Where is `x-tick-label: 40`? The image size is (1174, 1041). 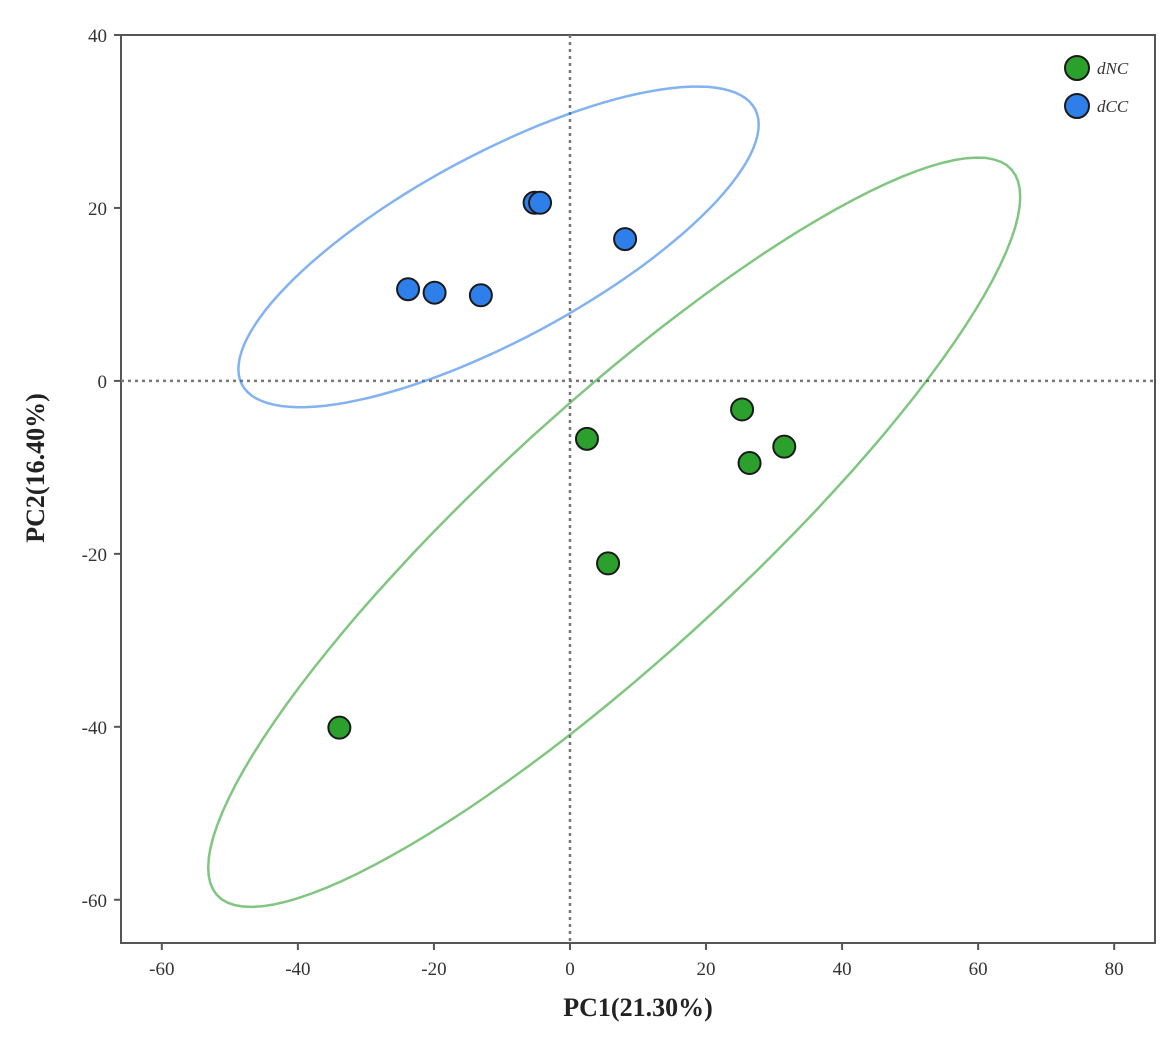 x-tick-label: 40 is located at coordinates (842, 969).